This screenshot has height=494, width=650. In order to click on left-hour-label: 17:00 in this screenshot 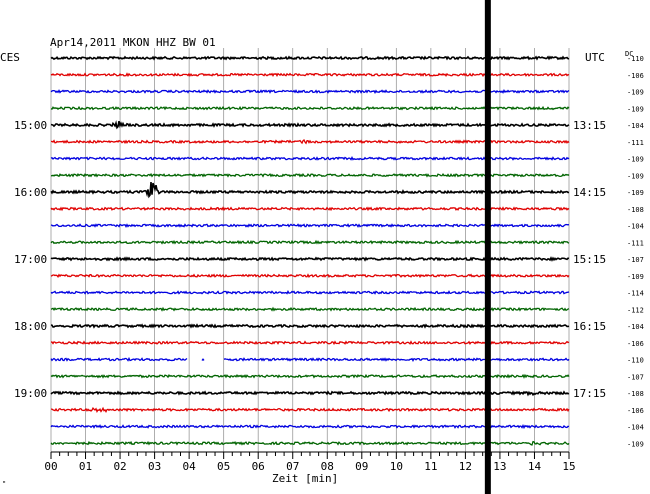, I will do `click(30, 259)`.